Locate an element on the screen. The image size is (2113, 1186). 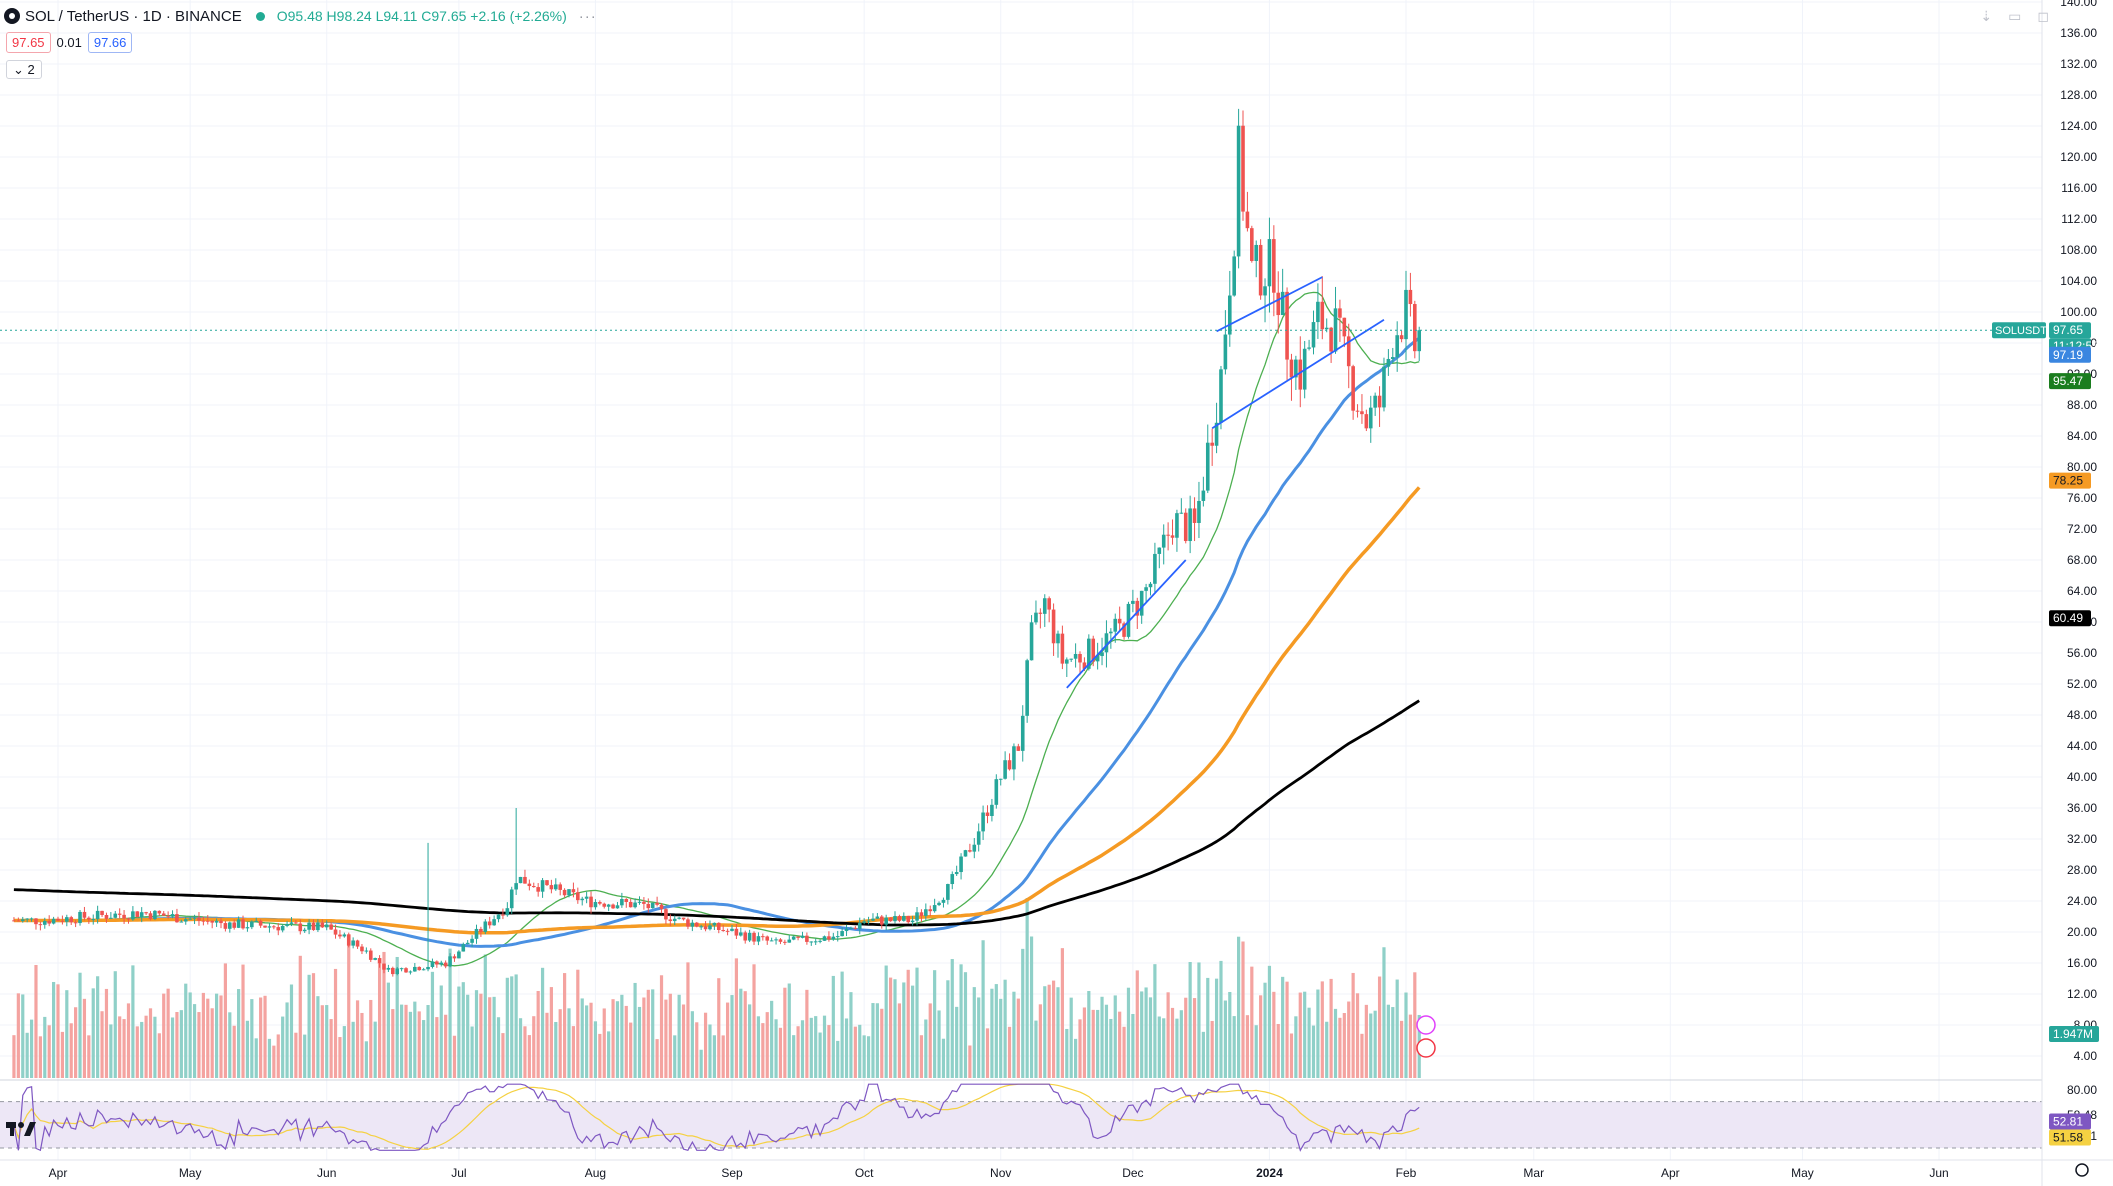
rsi-tag-text: 52.81 is located at coordinates (2068, 1122).